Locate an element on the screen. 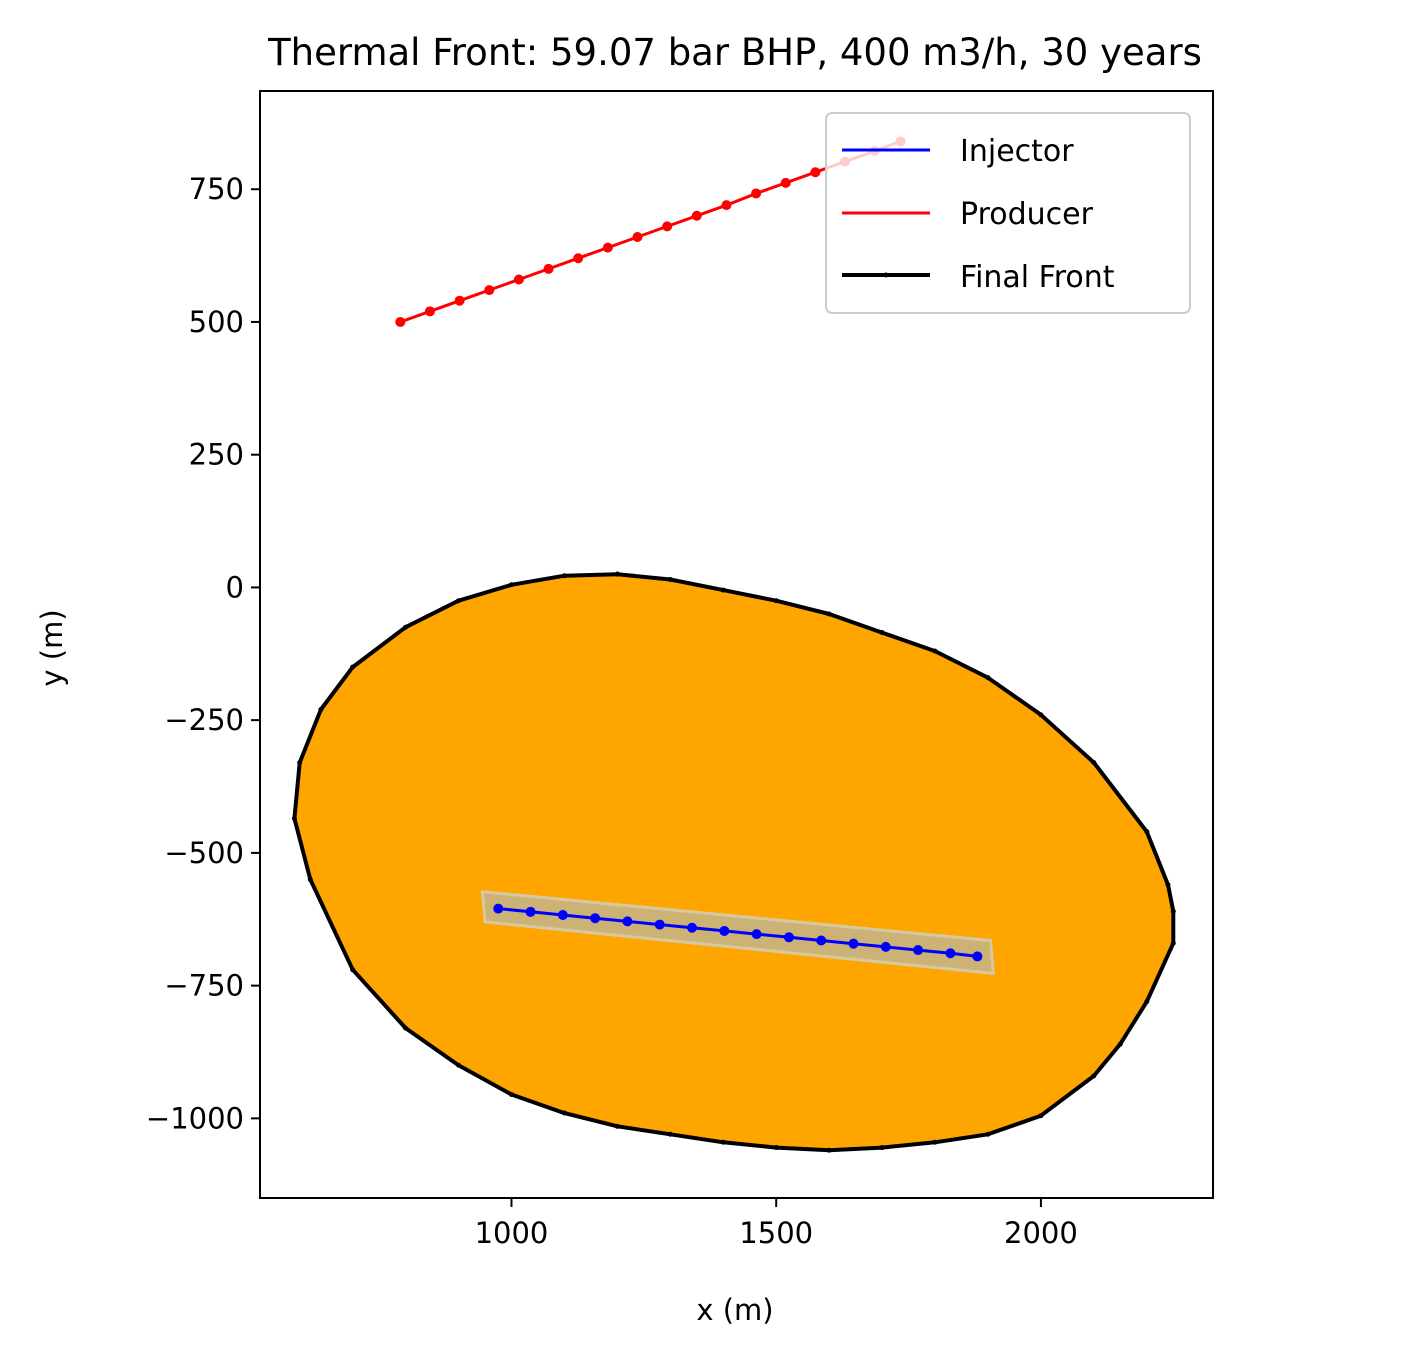 Image resolution: width=1404 pixels, height=1361 pixels. y-tick-label: 0 is located at coordinates (235, 587).